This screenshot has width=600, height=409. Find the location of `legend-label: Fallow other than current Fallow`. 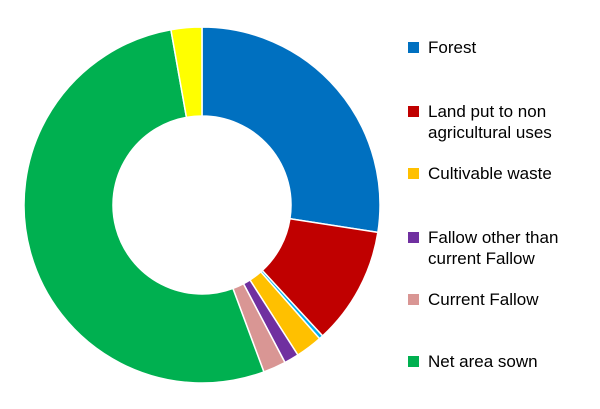

legend-label: Fallow other than current Fallow is located at coordinates (493, 248).